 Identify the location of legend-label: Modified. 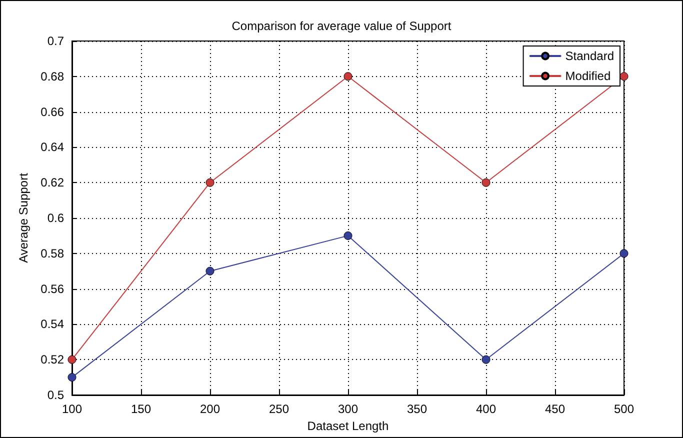
(588, 76).